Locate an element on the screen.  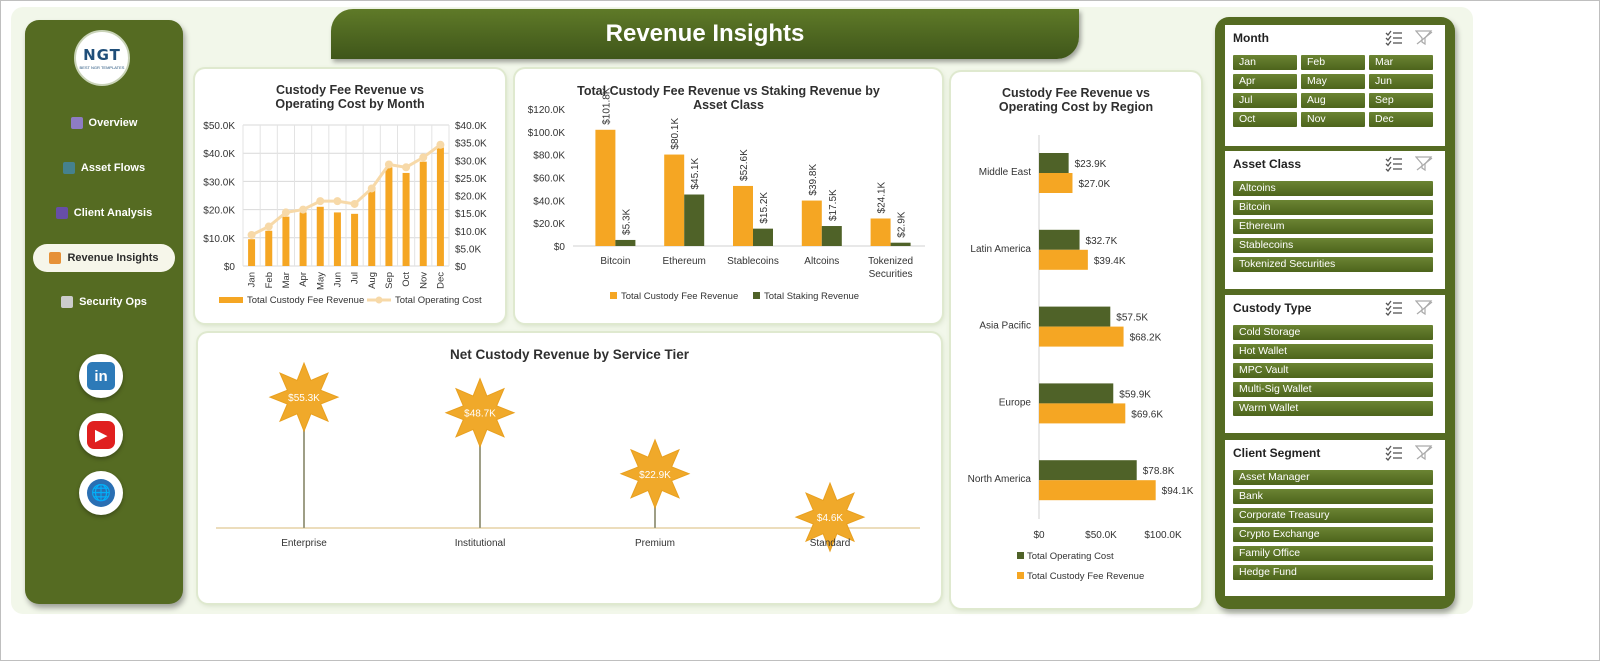
bar-jan is located at coordinates (252, 252).